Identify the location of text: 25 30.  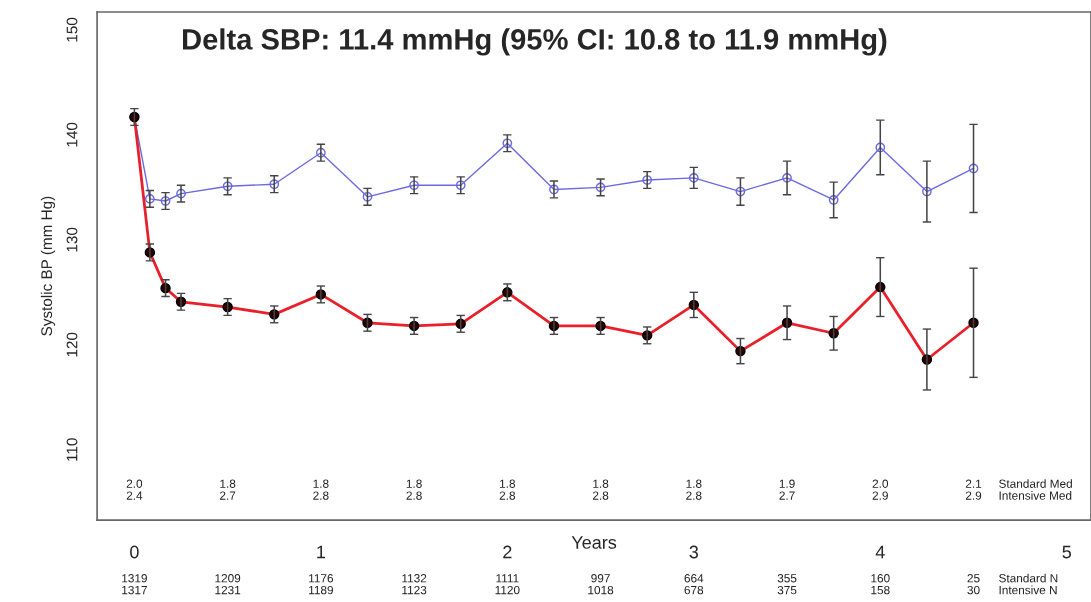
(973, 584).